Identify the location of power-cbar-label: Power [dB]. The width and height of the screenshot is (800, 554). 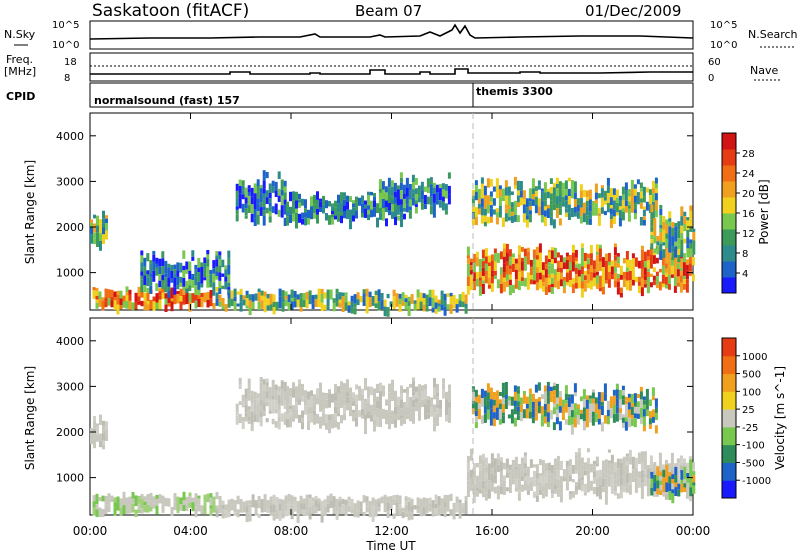
(764, 211).